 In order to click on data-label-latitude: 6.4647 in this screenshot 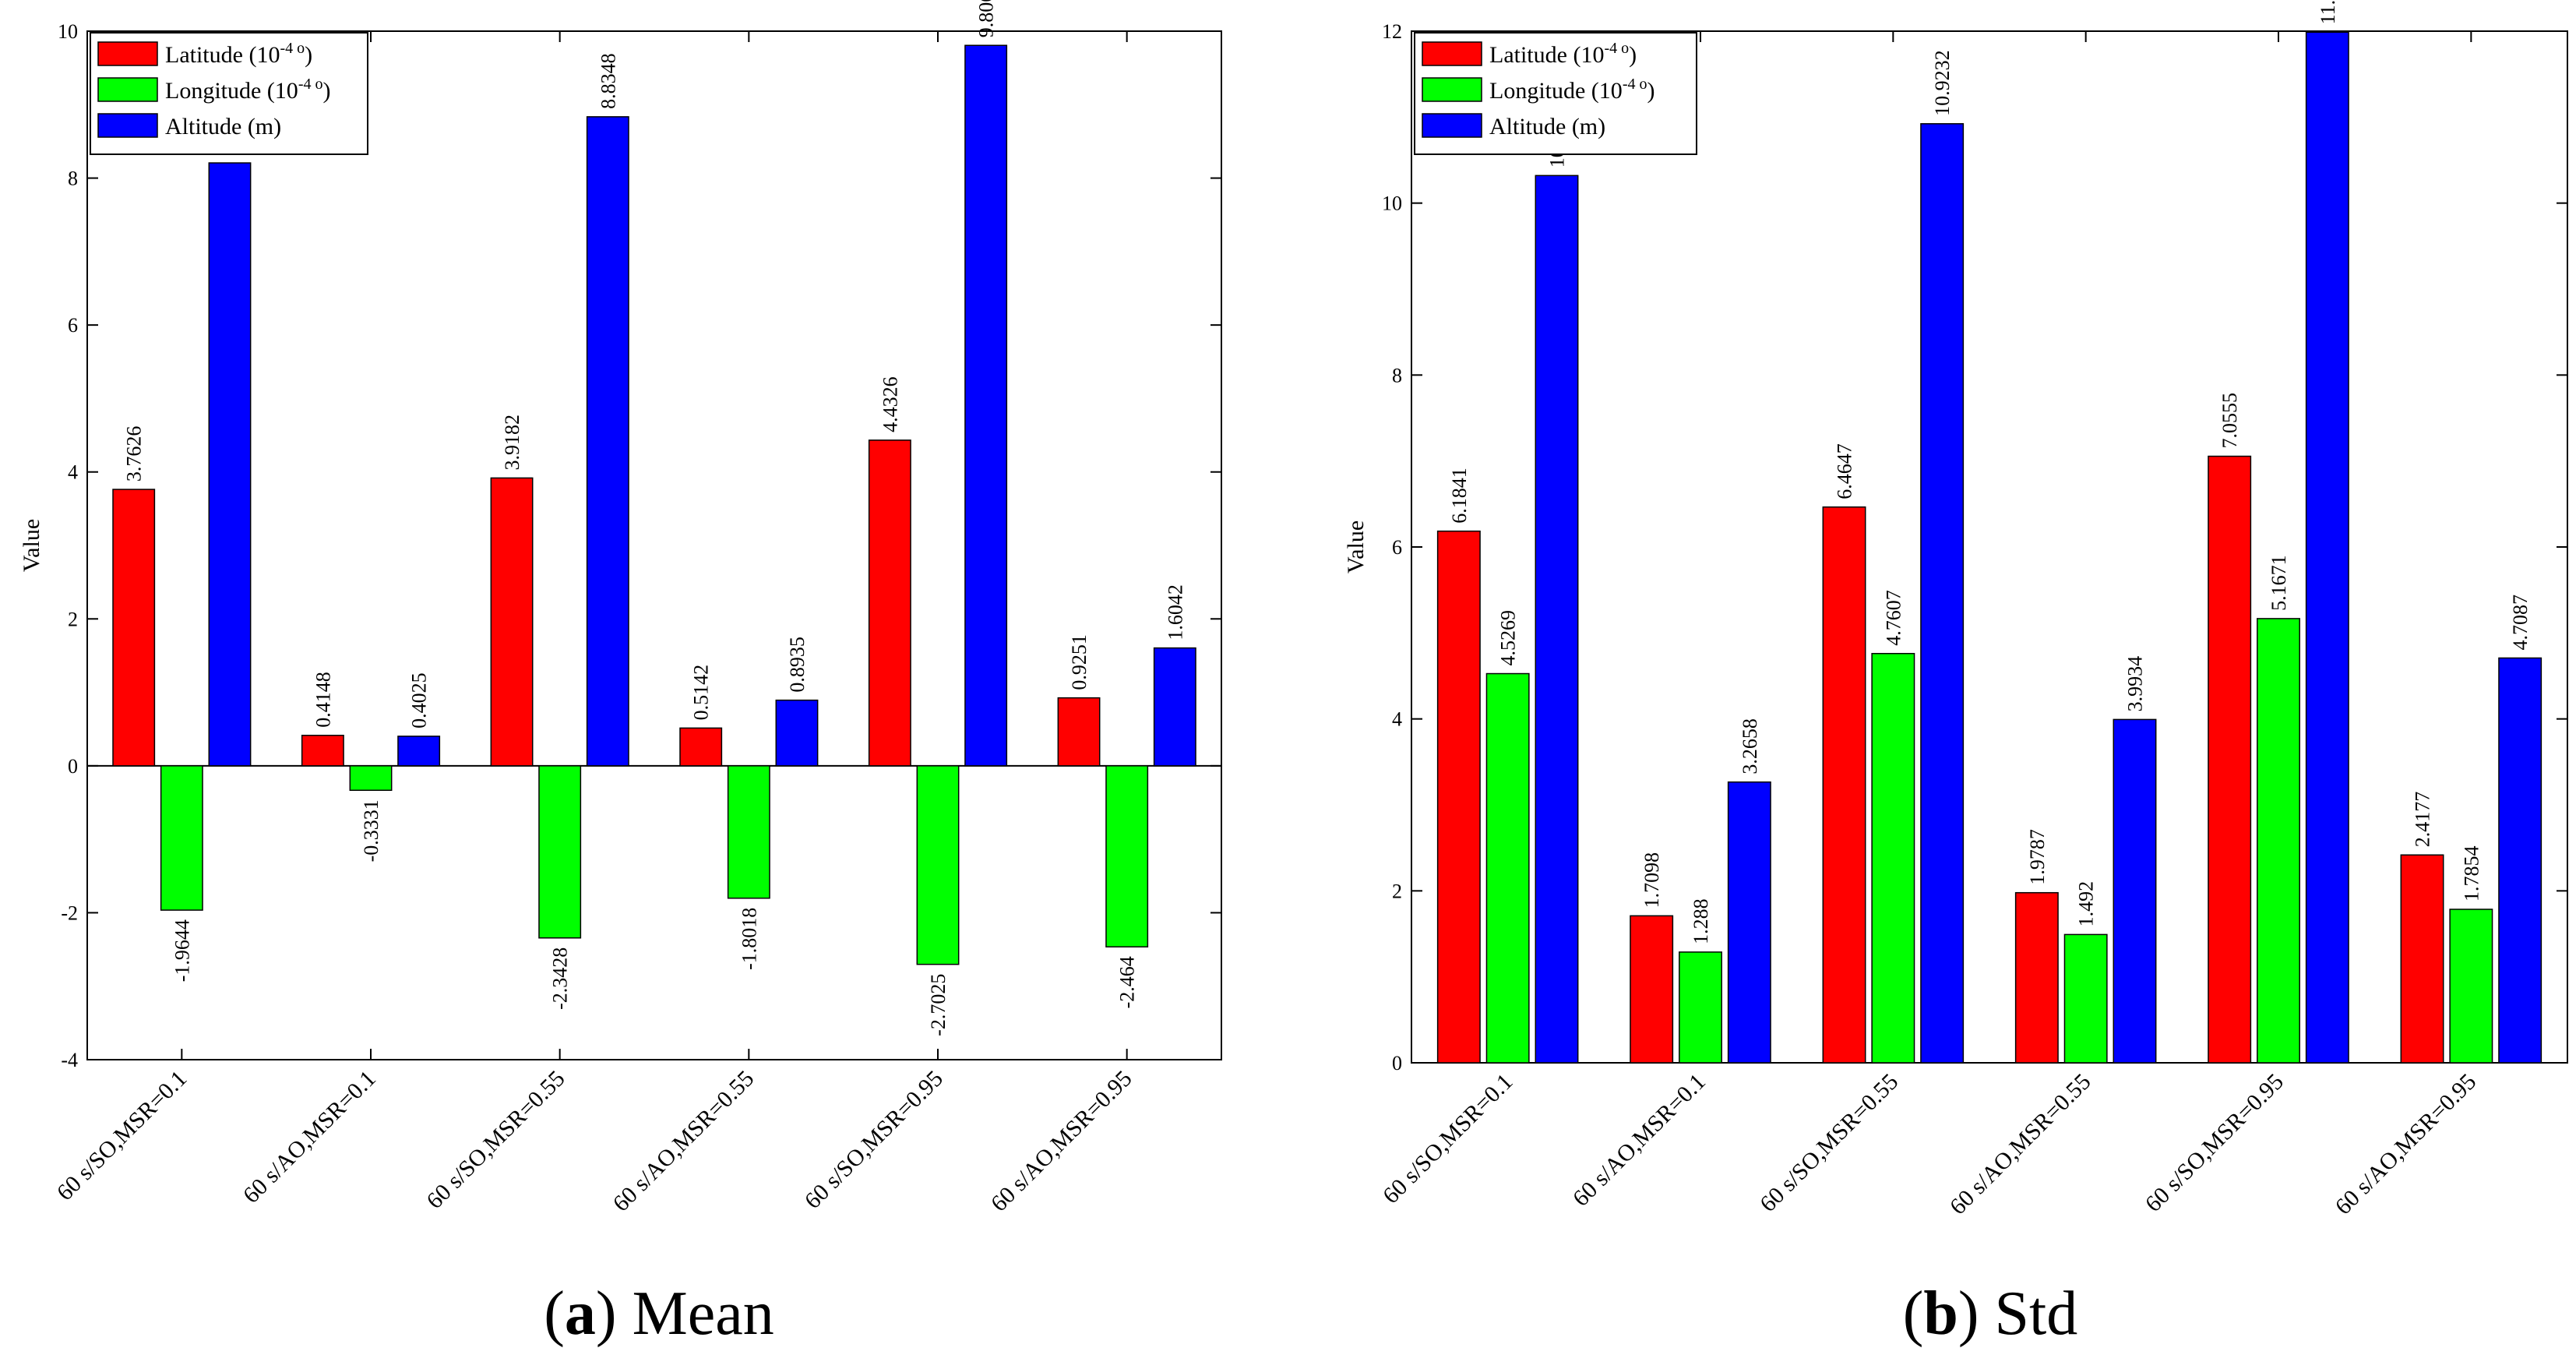, I will do `click(1845, 471)`.